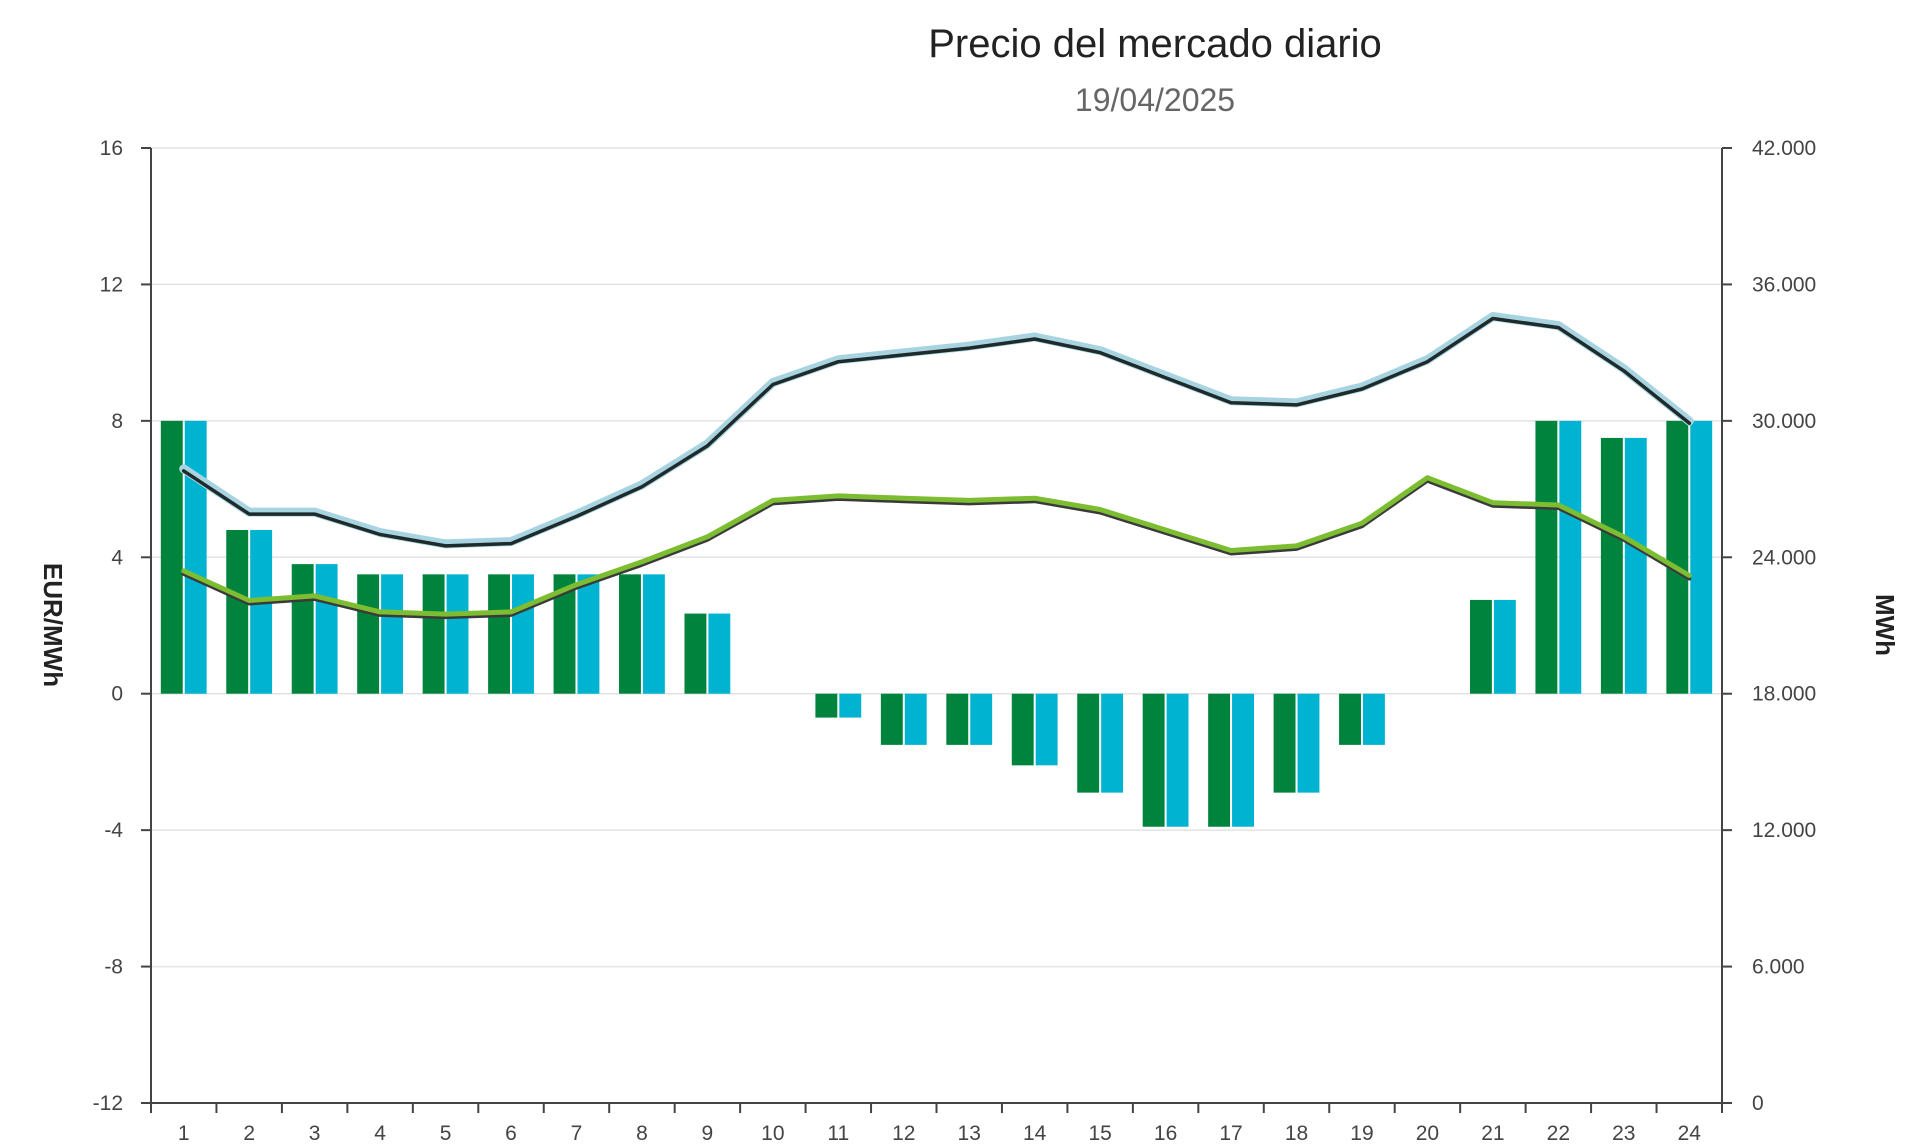  What do you see at coordinates (1492, 1133) in the screenshot?
I see `x-tick-label: 21` at bounding box center [1492, 1133].